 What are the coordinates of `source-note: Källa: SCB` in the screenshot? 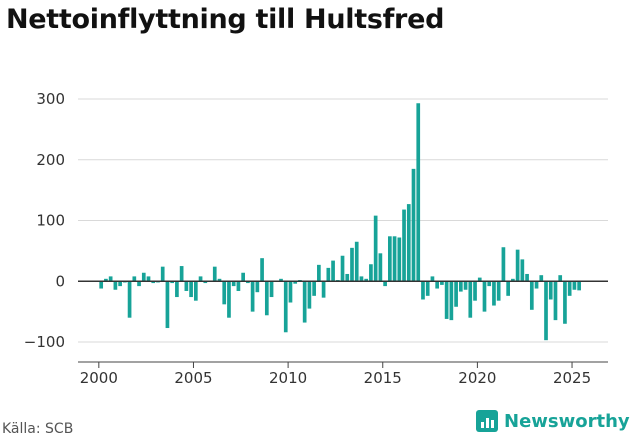 It's located at (38, 429).